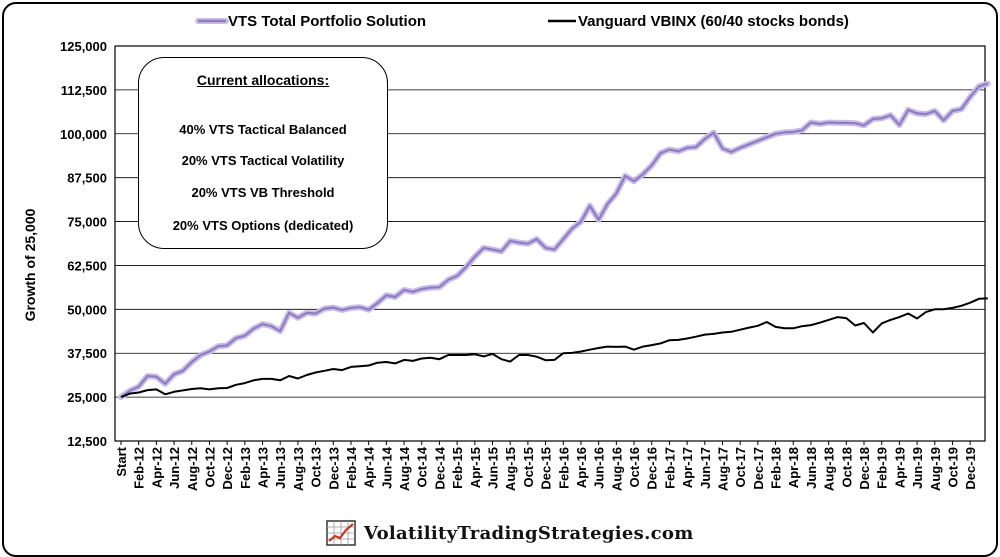  Describe the element at coordinates (864, 468) in the screenshot. I see `x-tick-label: Dec-18` at that location.